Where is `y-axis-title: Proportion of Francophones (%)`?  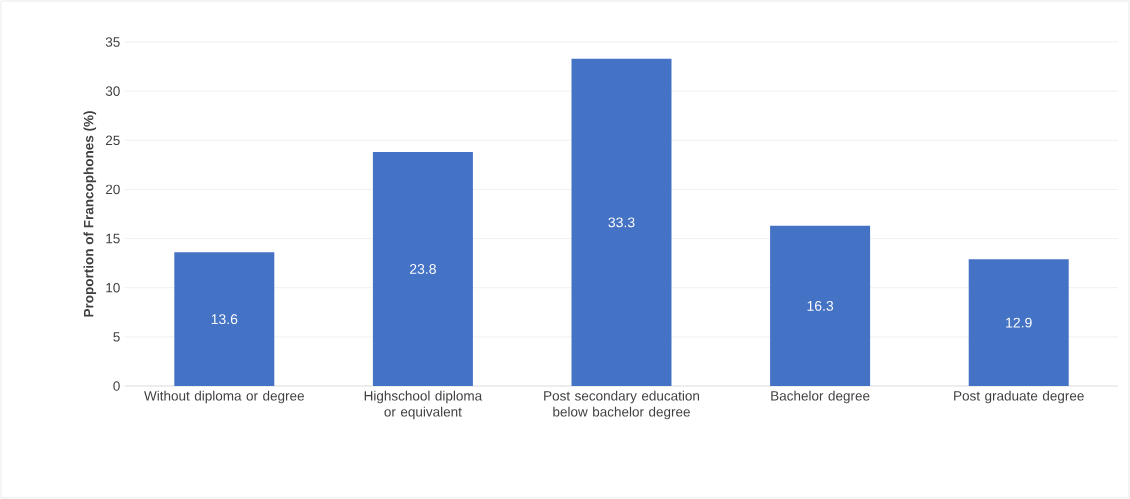 y-axis-title: Proportion of Francophones (%) is located at coordinates (90, 214).